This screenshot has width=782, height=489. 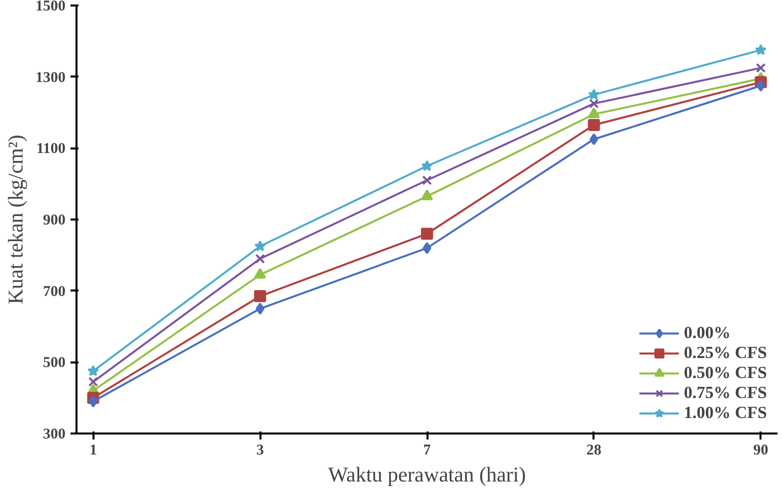 What do you see at coordinates (725, 353) in the screenshot?
I see `legend-label: 0.25% CFS` at bounding box center [725, 353].